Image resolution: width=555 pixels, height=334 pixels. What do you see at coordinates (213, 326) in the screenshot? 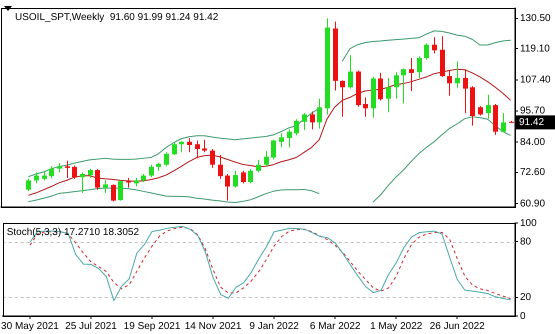
I see `x-tick-label: 14 Nov 2021` at bounding box center [213, 326].